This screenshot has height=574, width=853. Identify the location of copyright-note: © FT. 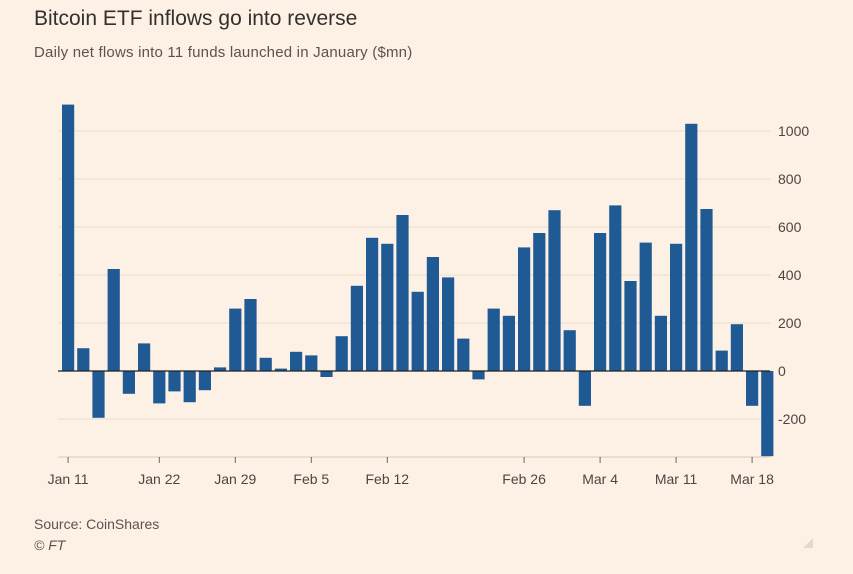
(50, 545).